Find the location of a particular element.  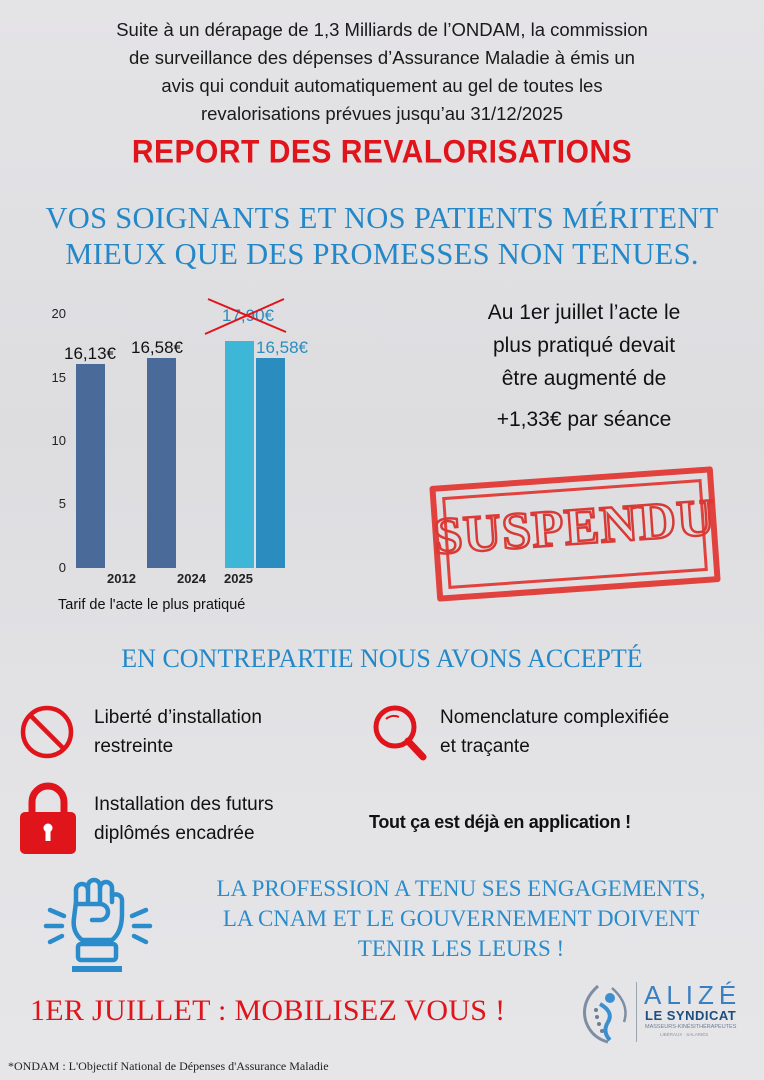

y-tick: 5 is located at coordinates (62, 503).